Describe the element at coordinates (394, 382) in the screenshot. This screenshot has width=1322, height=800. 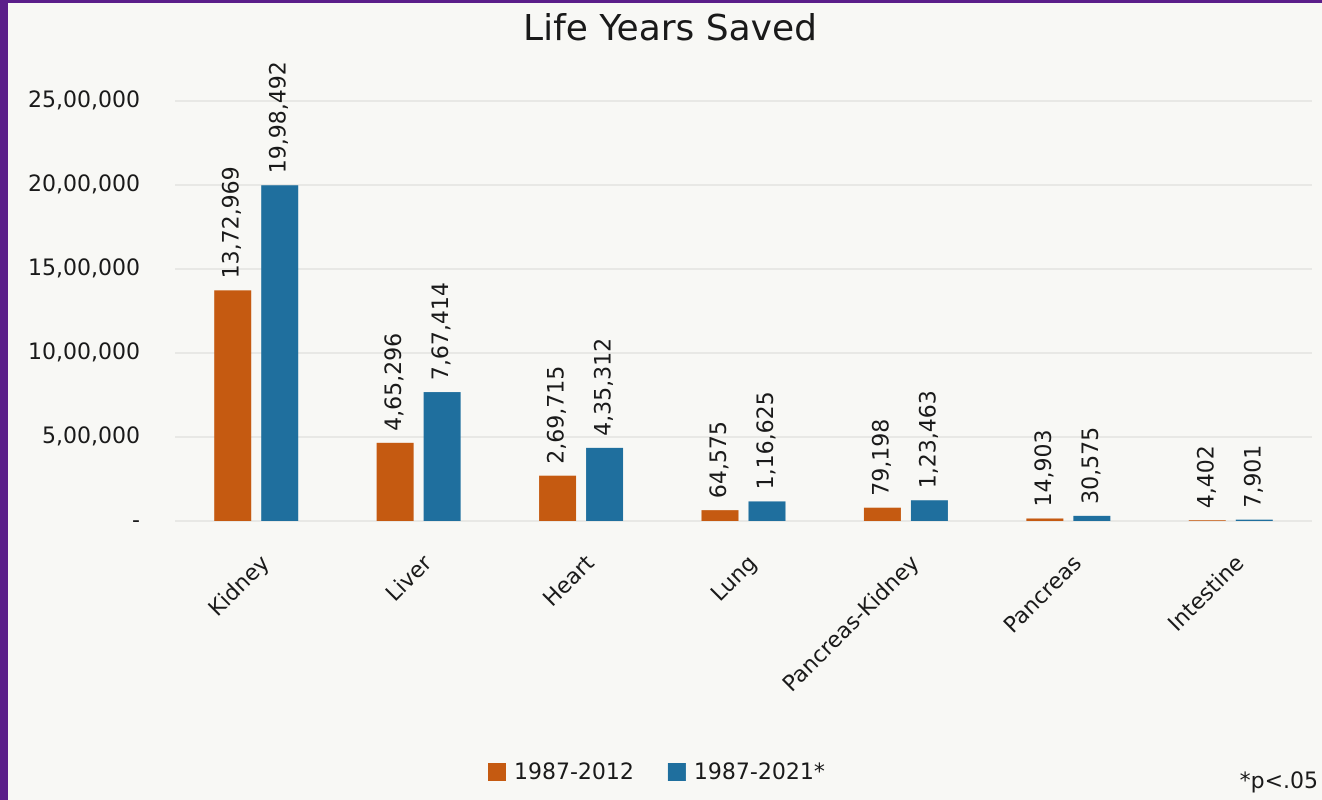
I see `value-label: 4,65,296` at that location.